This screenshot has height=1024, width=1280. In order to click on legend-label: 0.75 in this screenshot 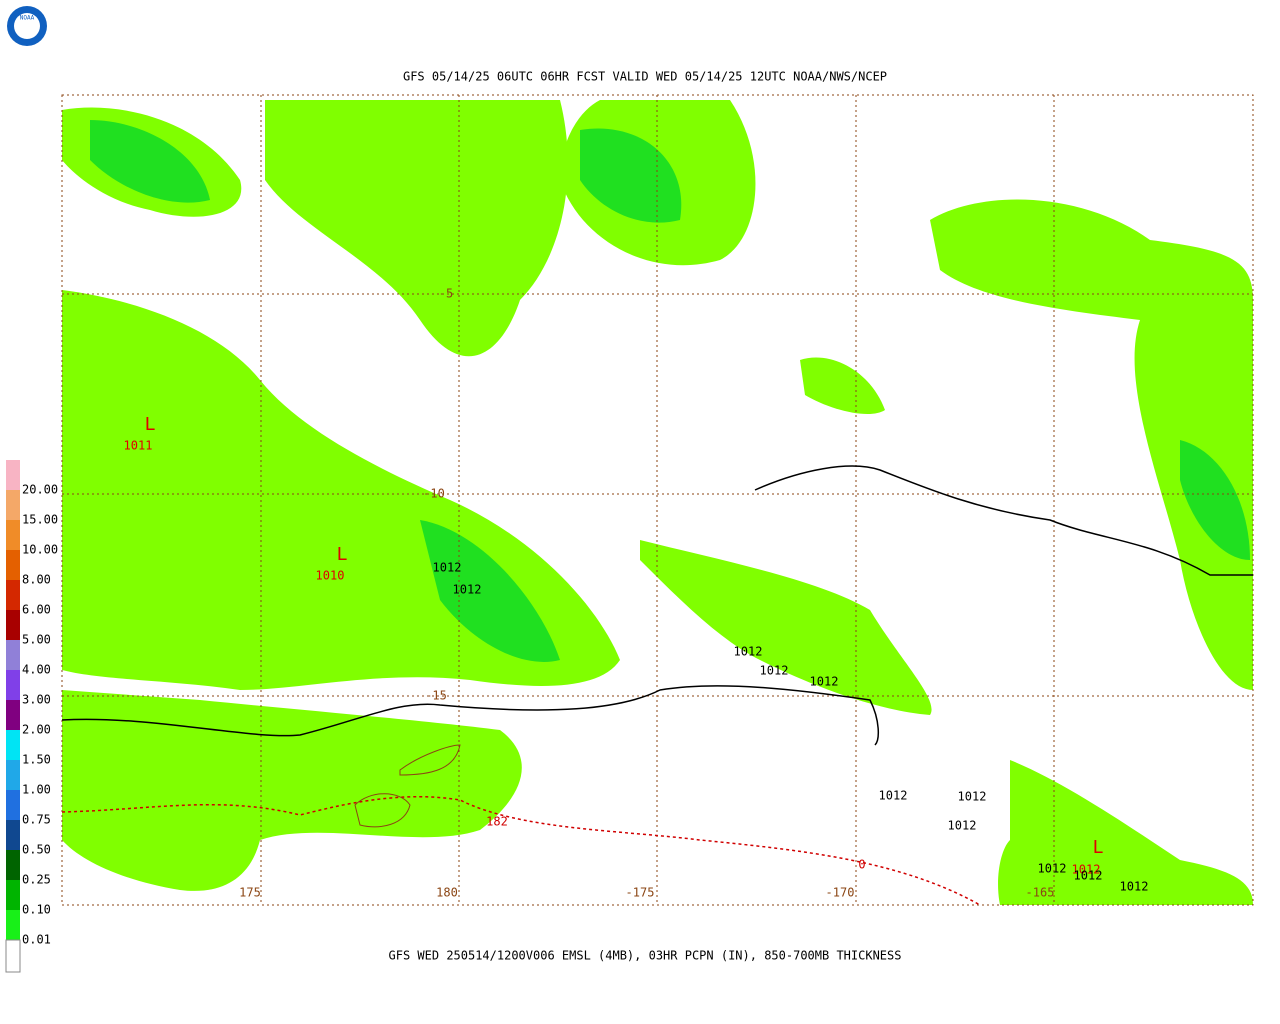, I will do `click(36, 820)`.